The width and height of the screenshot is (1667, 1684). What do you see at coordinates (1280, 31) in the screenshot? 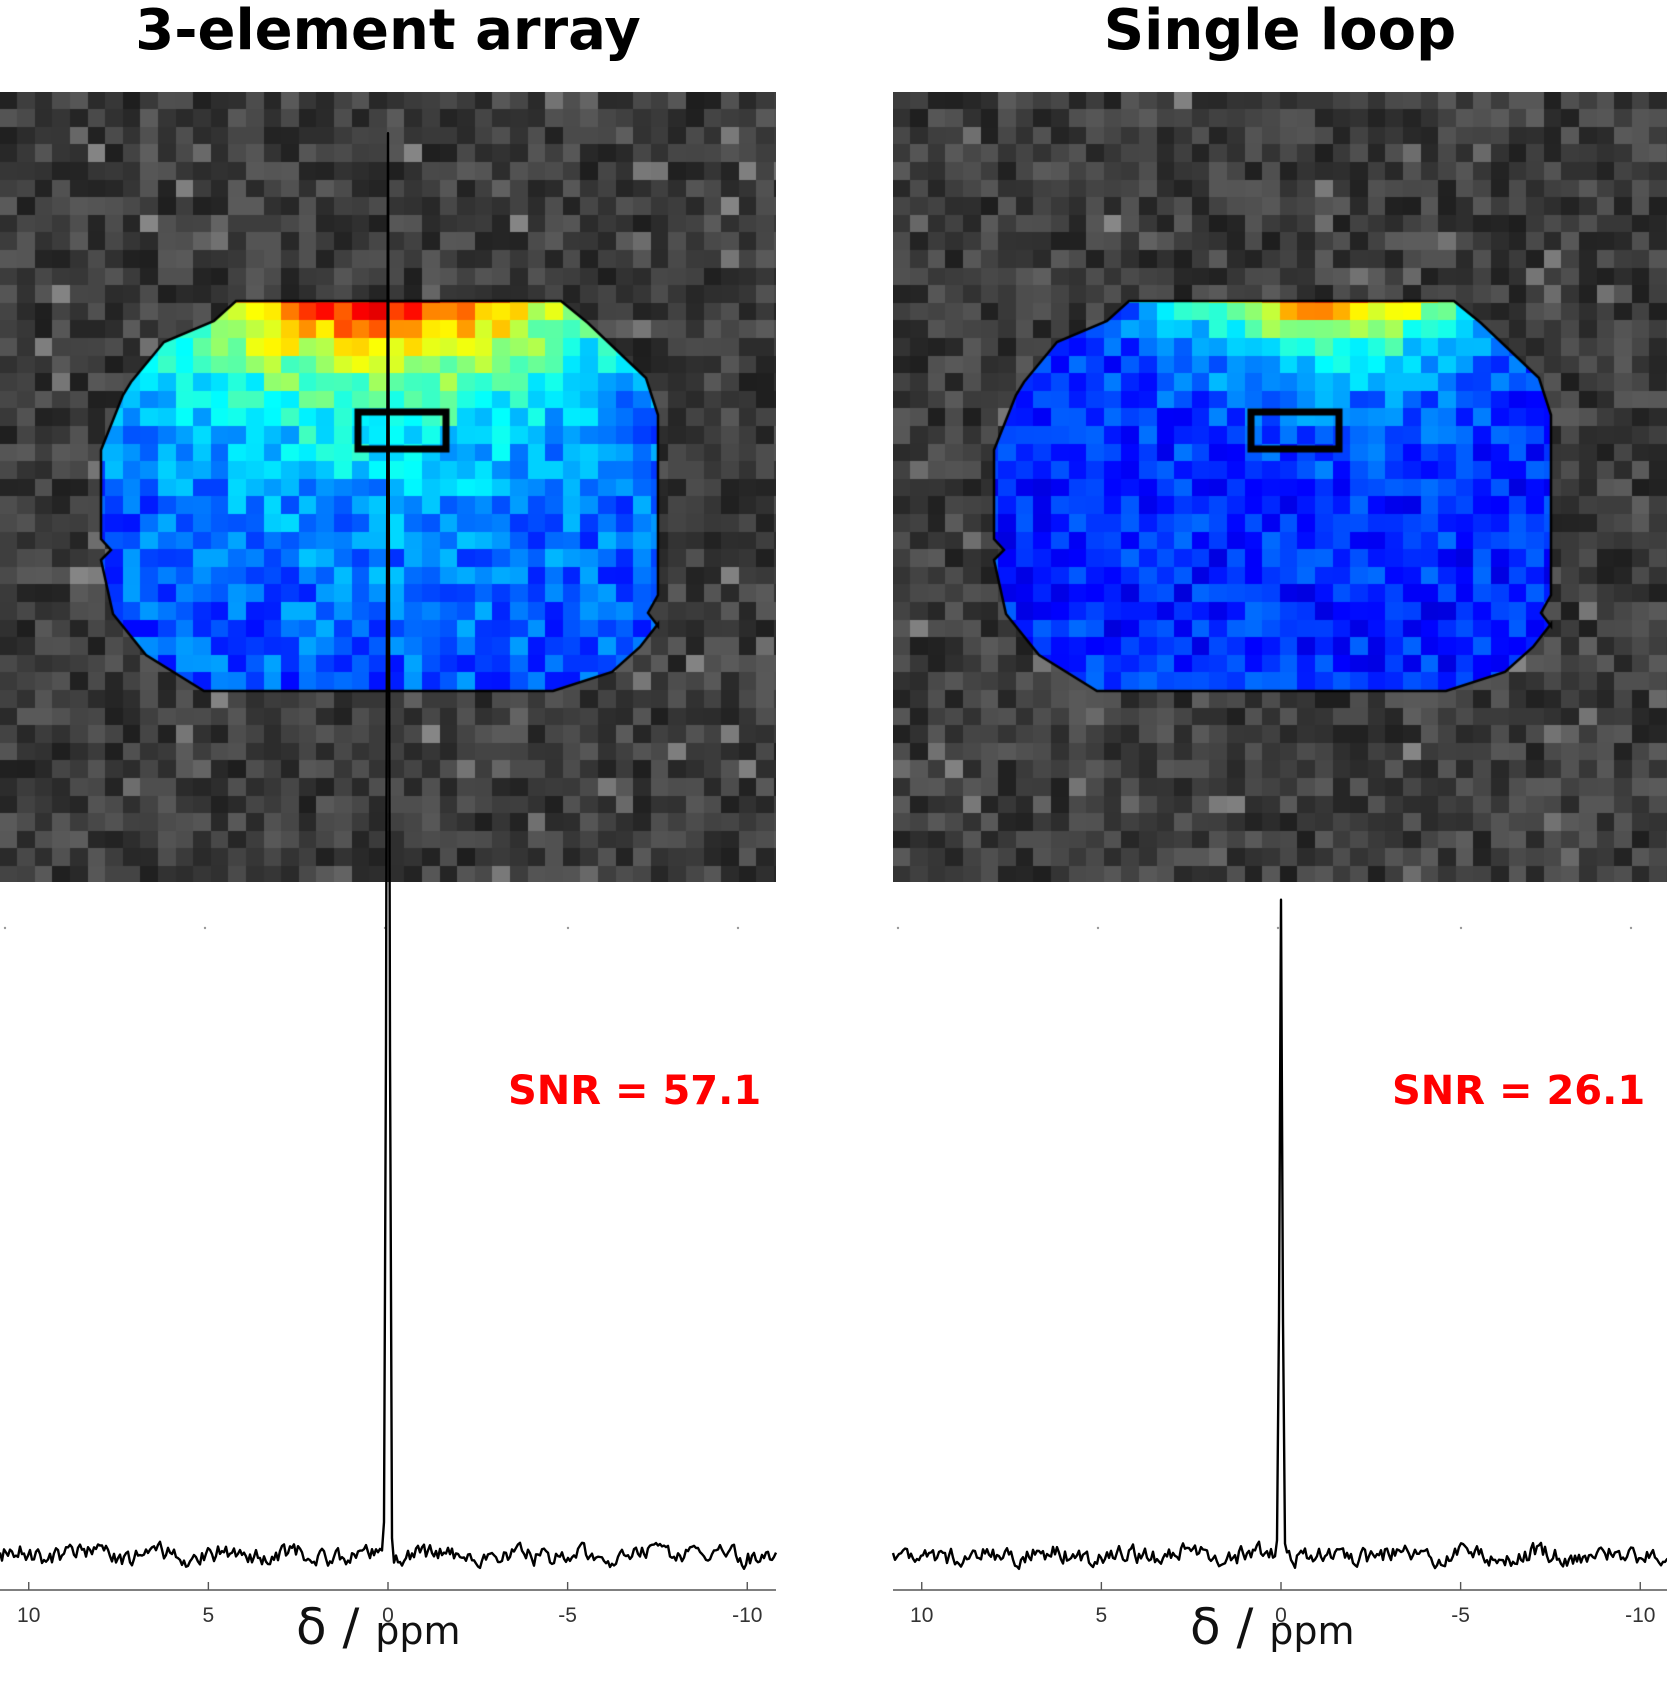
I see `right-panel-title: Single loop` at bounding box center [1280, 31].